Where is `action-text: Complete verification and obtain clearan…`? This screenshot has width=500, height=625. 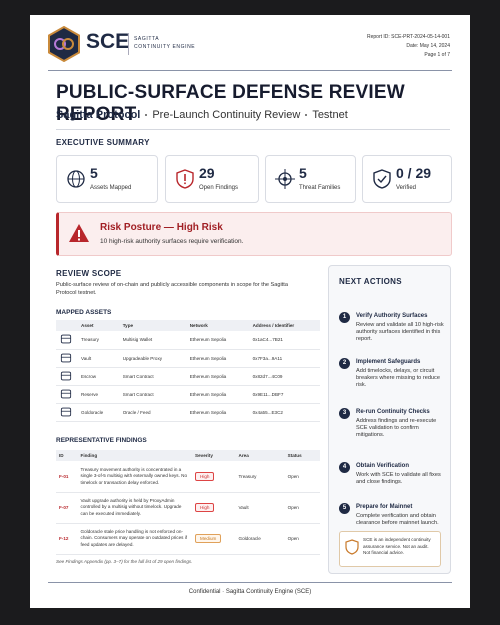
action-text: Complete verification and obtain clearan… is located at coordinates (397, 519).